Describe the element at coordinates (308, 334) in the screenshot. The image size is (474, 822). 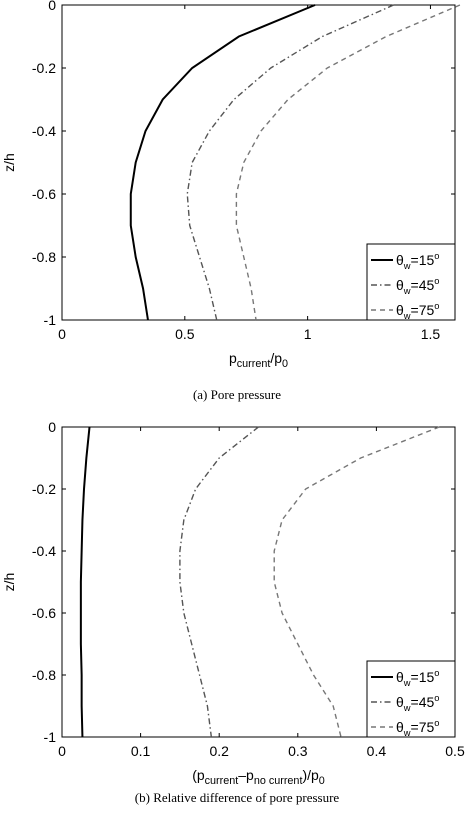
I see `x-tick-label: 1` at that location.